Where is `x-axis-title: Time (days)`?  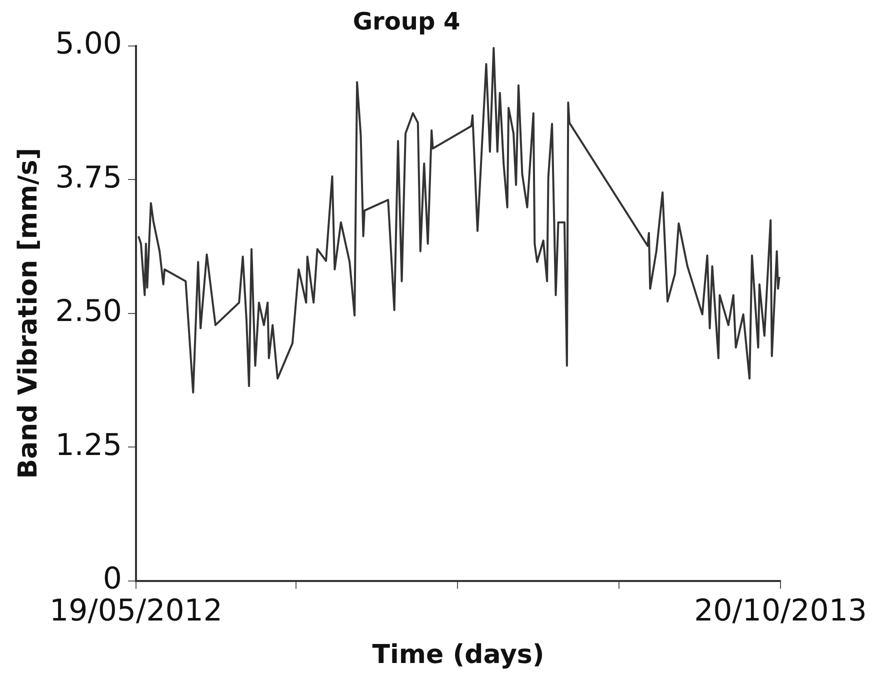
x-axis-title: Time (days) is located at coordinates (458, 655).